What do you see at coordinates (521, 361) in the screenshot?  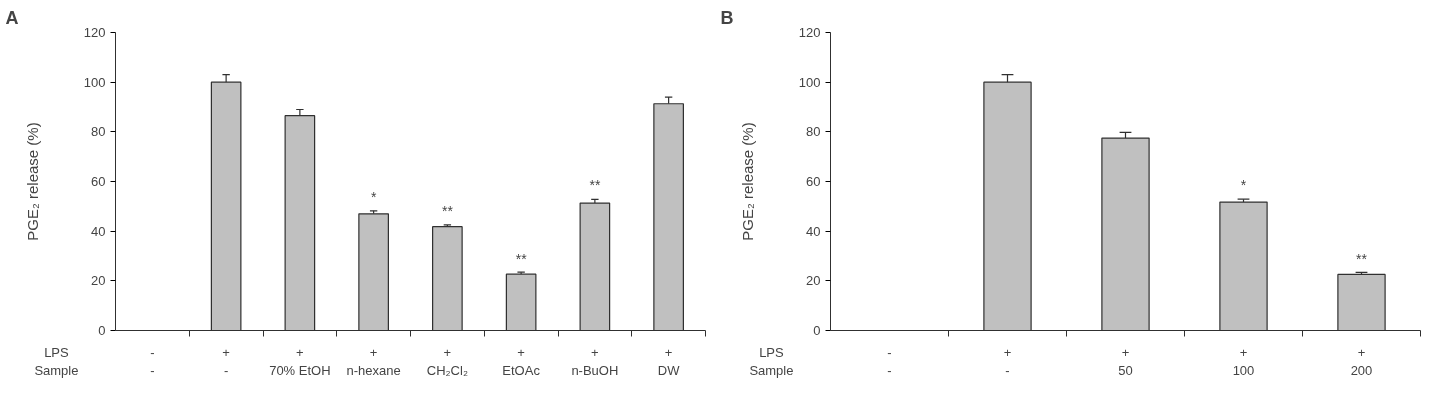 I see `x-tick-label: + EtOAc` at bounding box center [521, 361].